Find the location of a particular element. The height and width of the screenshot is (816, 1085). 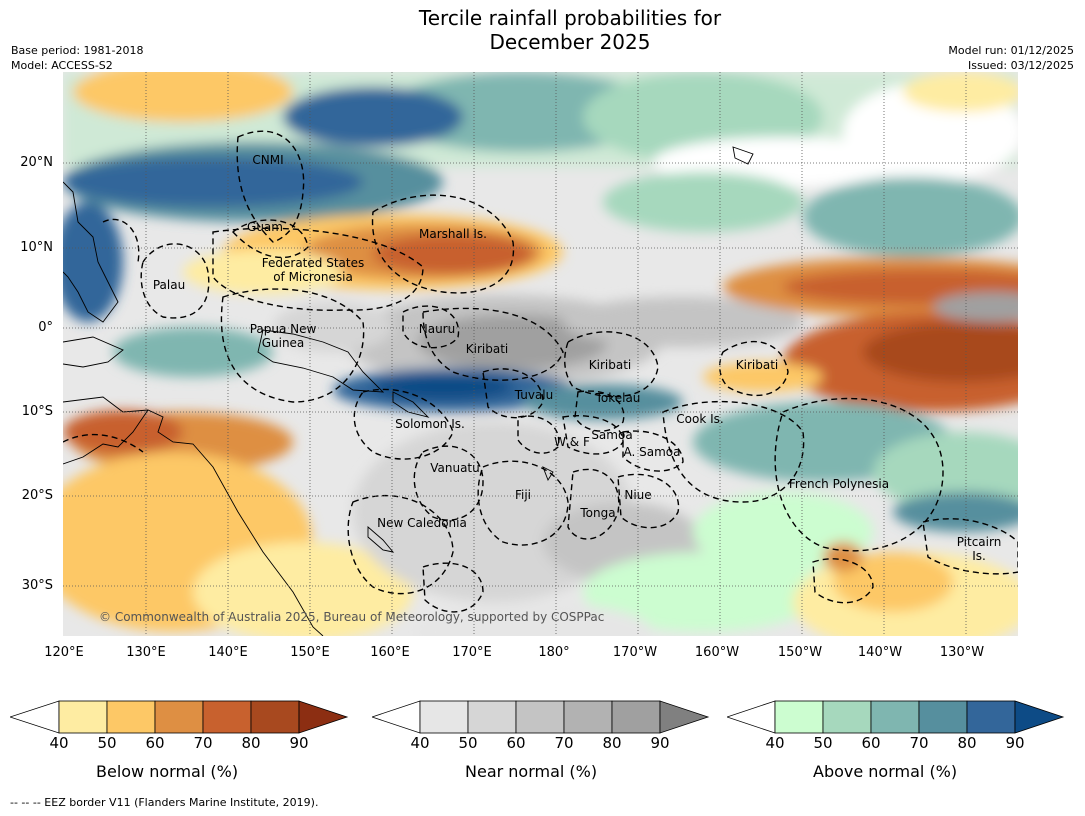

lon-label-170w: 170°W is located at coordinates (635, 652).